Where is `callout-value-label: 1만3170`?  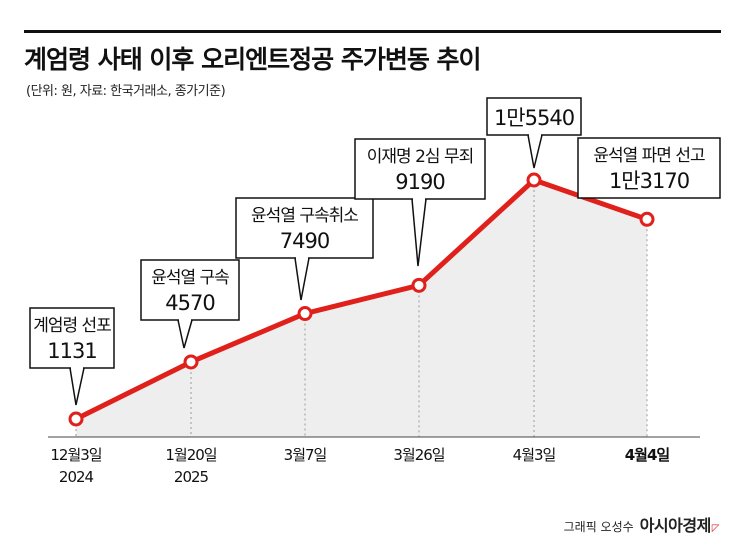 callout-value-label: 1만3170 is located at coordinates (649, 181).